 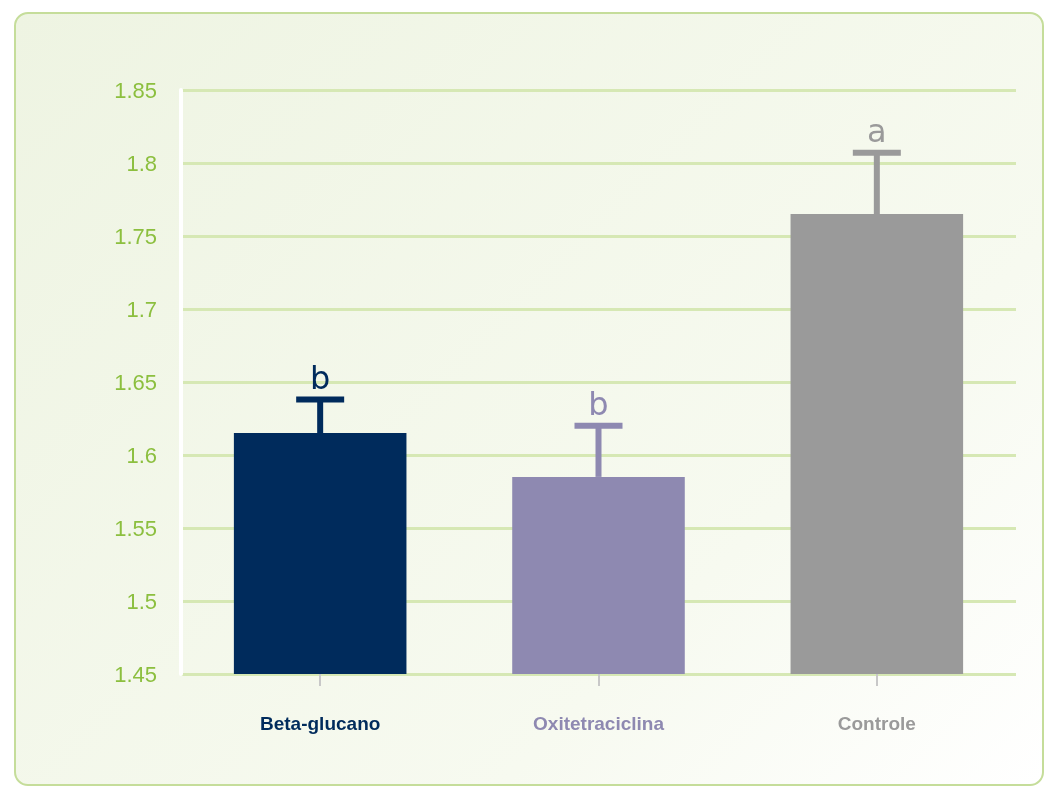 What do you see at coordinates (141, 455) in the screenshot?
I see `y-tick-label: 1.6` at bounding box center [141, 455].